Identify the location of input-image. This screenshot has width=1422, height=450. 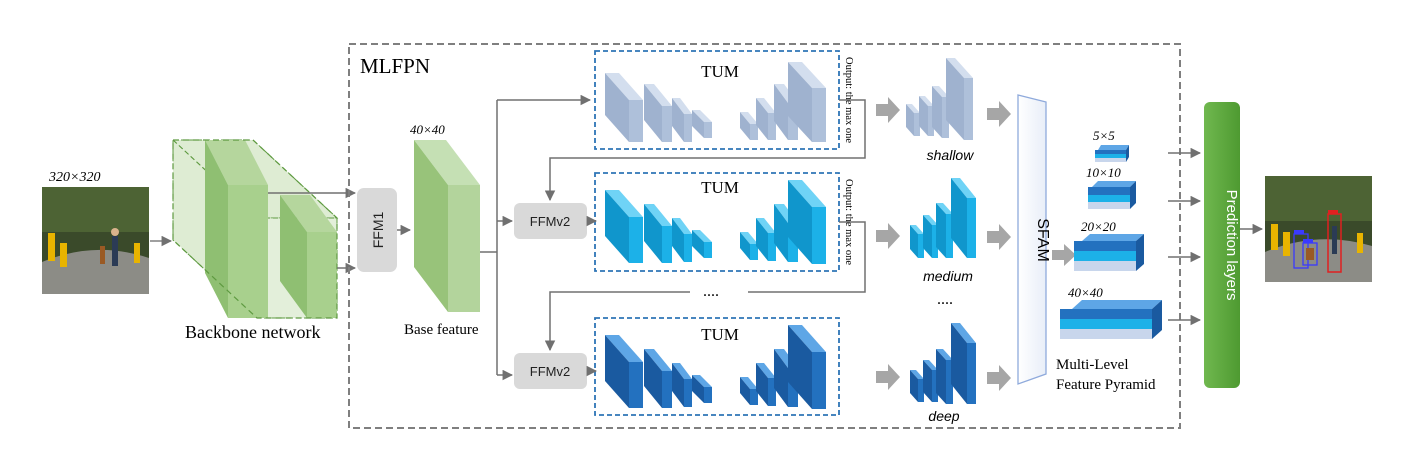
(95, 240).